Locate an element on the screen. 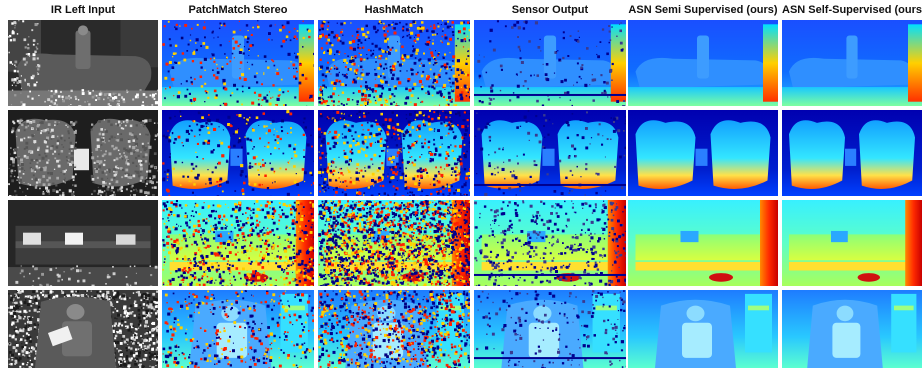  cell-scene-sofa-with-pillows-asn-self-supervised is located at coordinates (852, 243).